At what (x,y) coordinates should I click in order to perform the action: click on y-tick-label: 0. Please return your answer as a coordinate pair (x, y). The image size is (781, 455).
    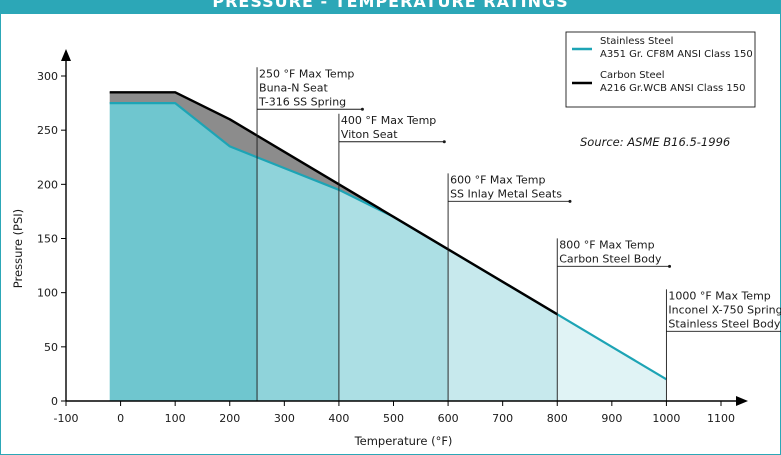
    Looking at the image, I should click on (54, 401).